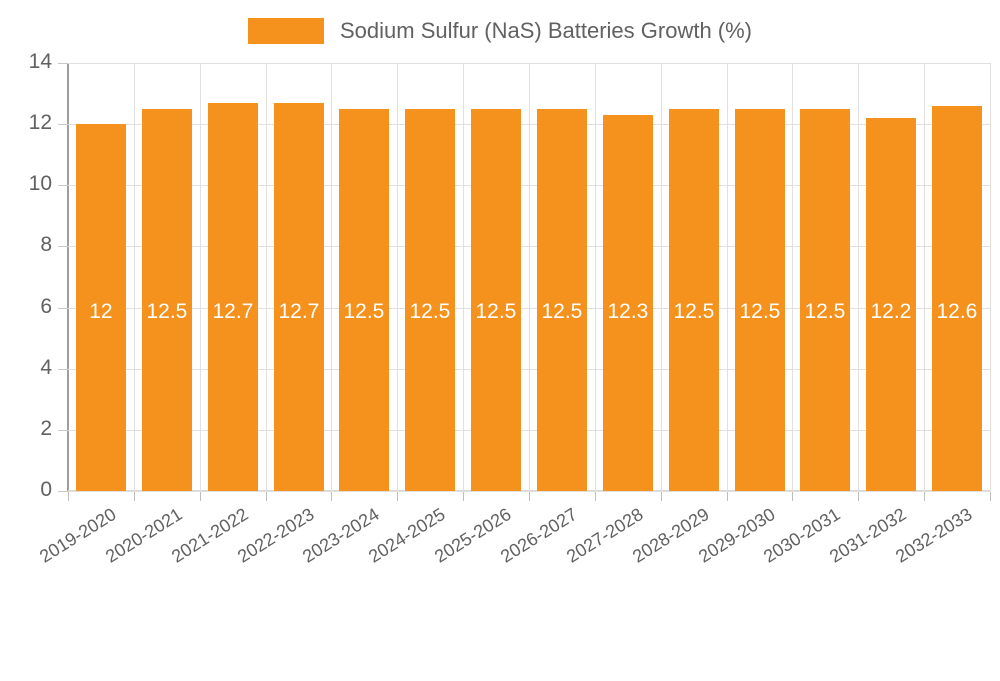 The height and width of the screenshot is (681, 1000). I want to click on y-axis-tick-label: 2, so click(46, 428).